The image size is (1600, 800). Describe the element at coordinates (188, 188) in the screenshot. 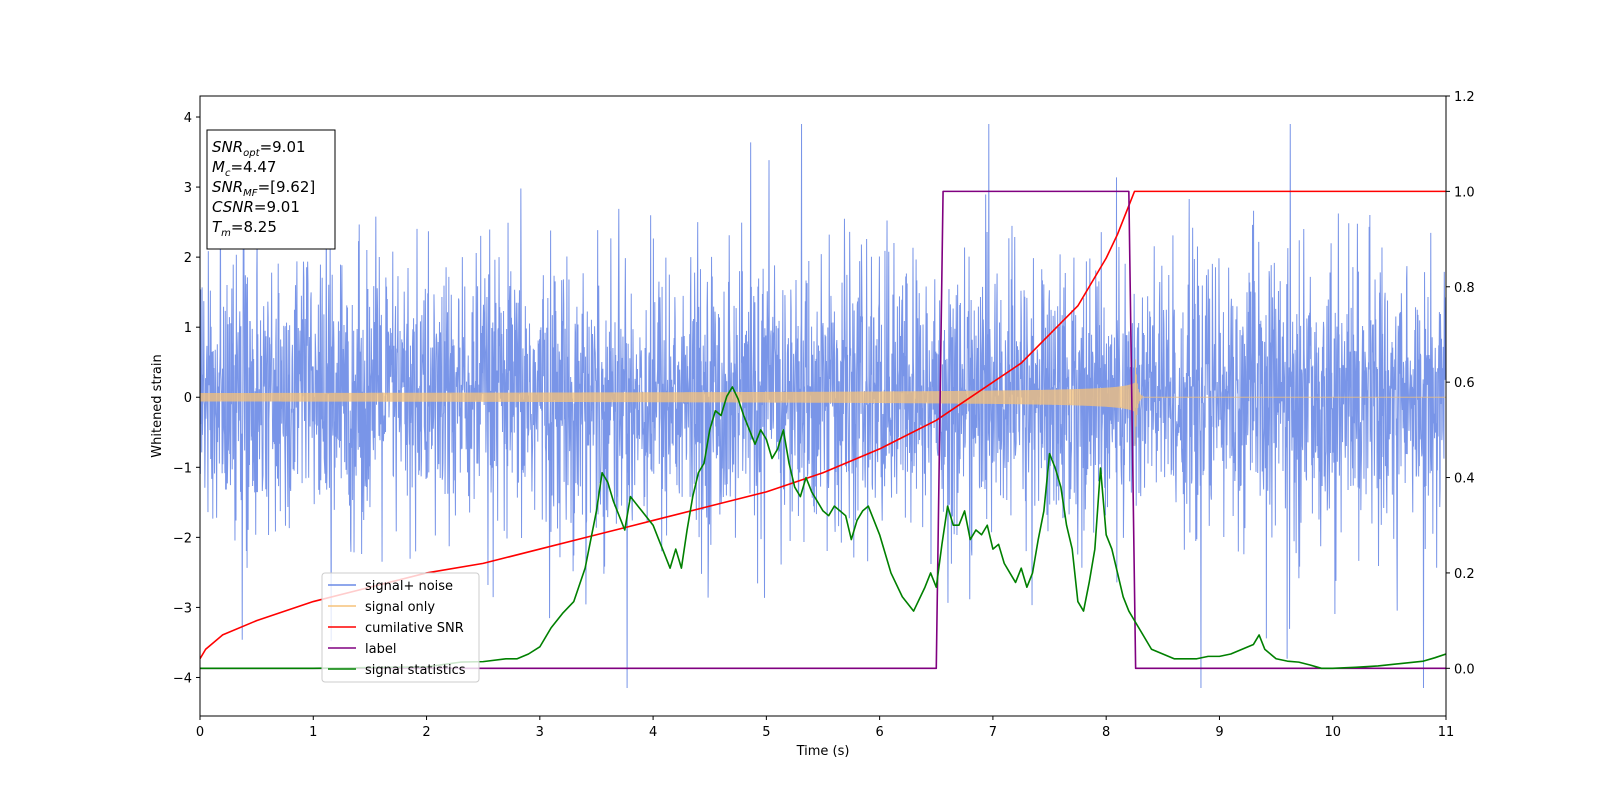

I see `y-left-tick-label: 3` at that location.